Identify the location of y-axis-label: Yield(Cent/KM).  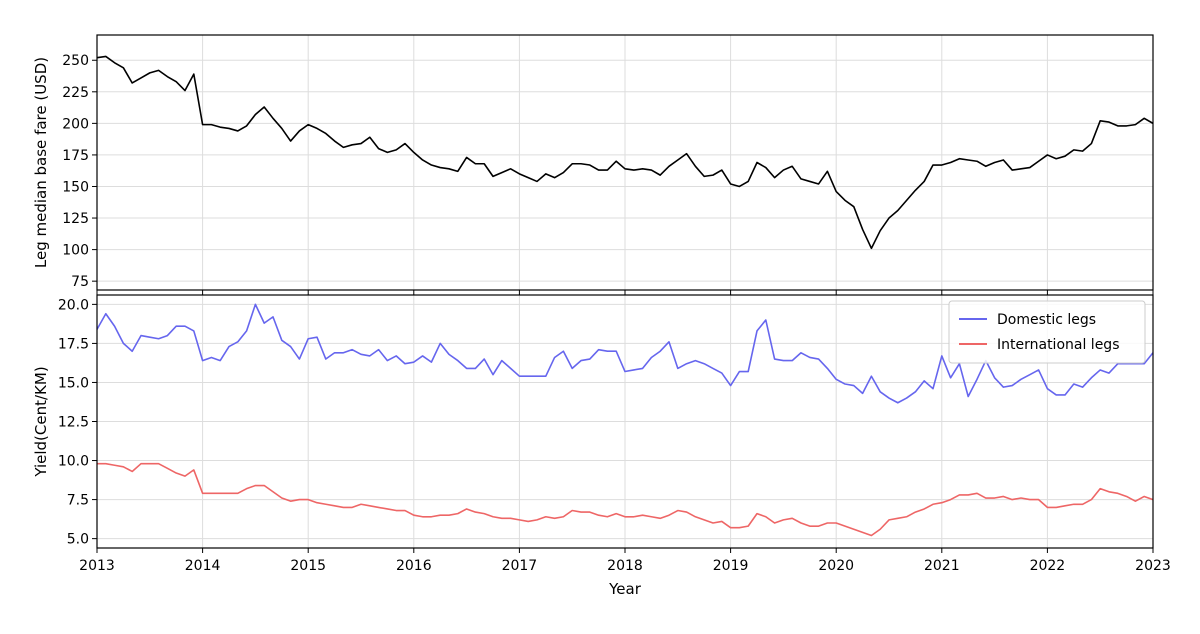
(41, 421).